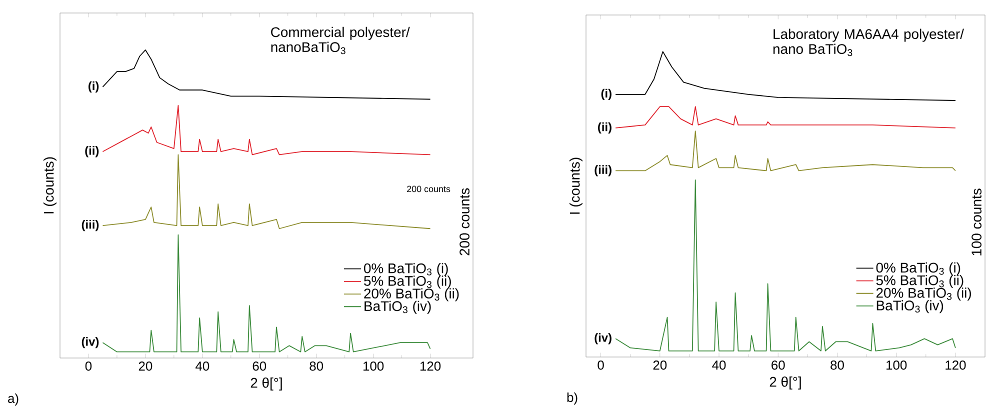 Image resolution: width=989 pixels, height=409 pixels. I want to click on text: b), so click(572, 398).